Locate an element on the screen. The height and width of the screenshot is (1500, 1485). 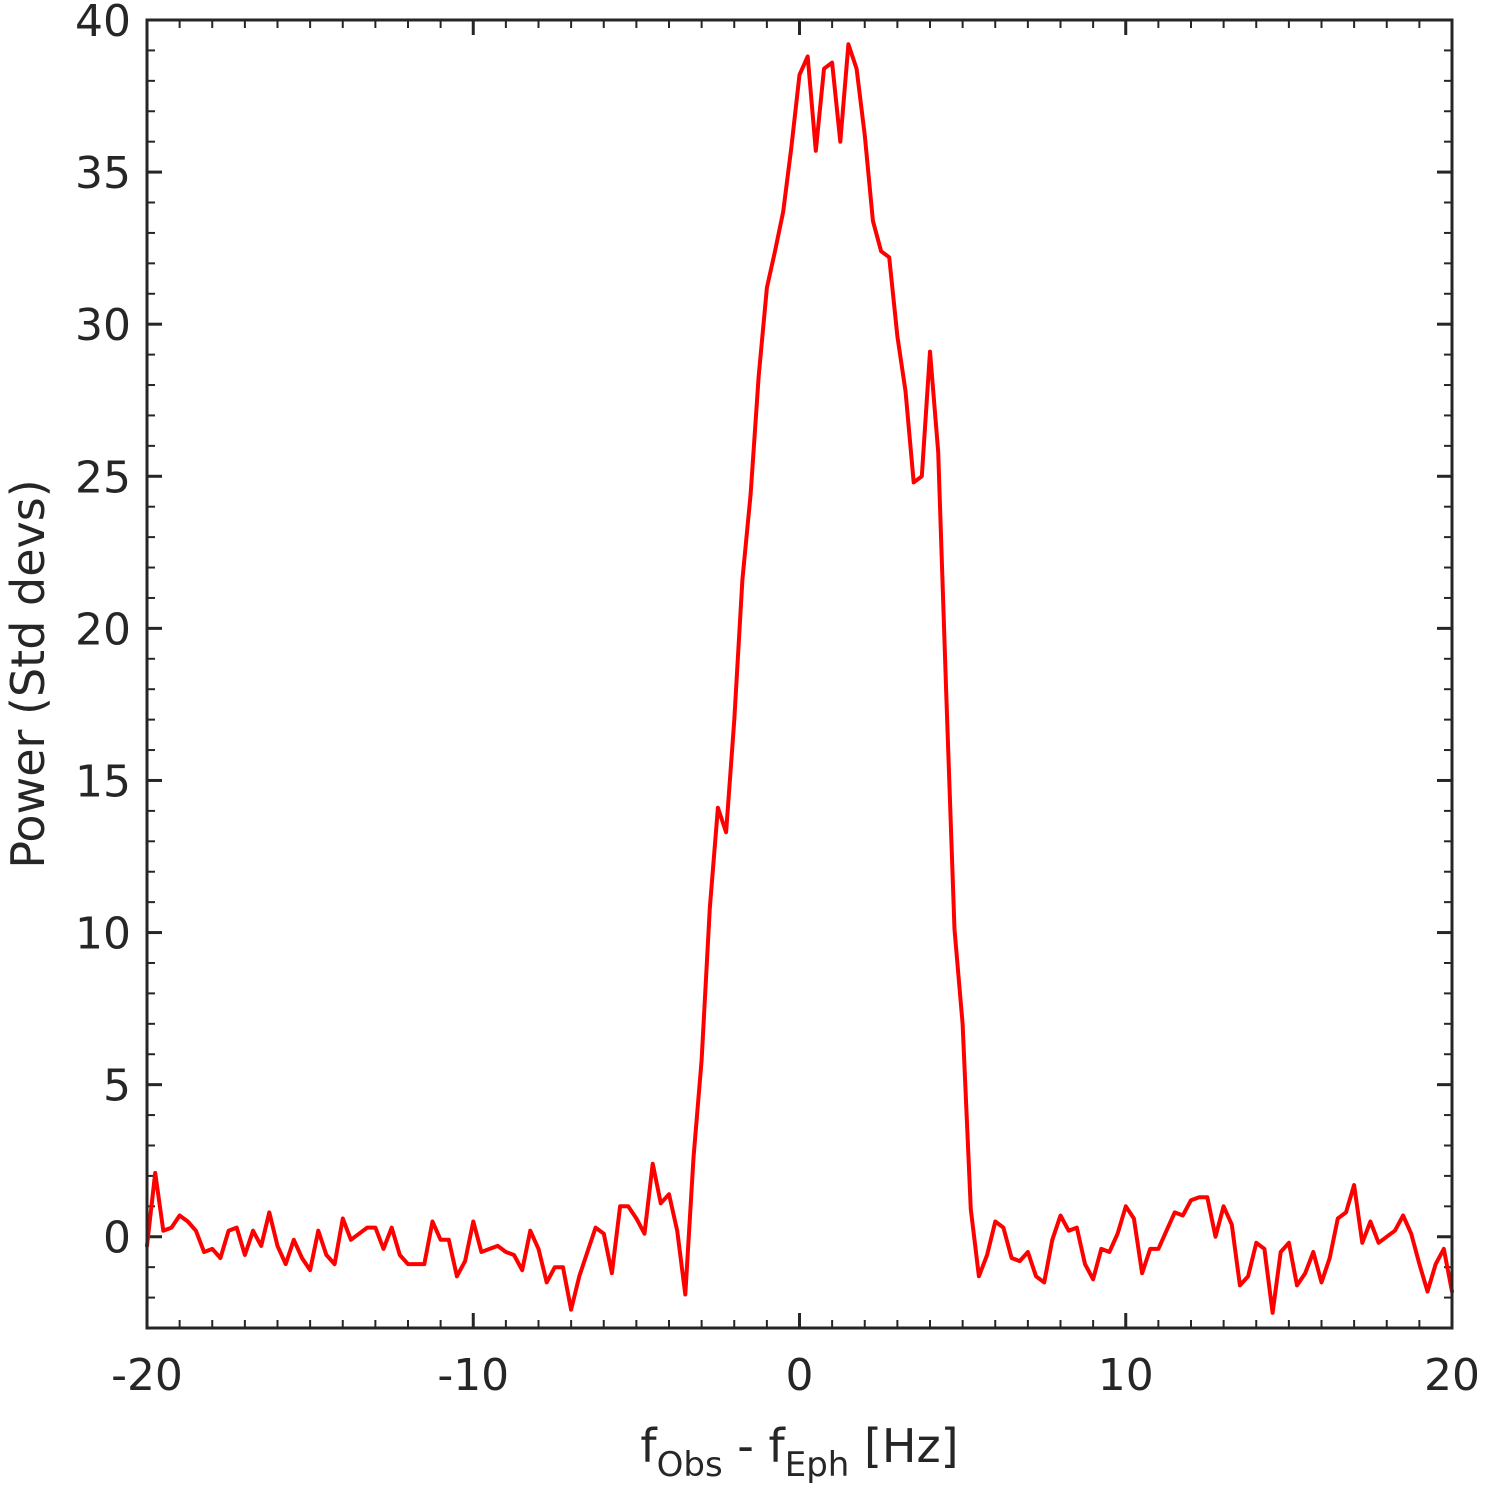
y-tick-label: 40 is located at coordinates (103, 23).